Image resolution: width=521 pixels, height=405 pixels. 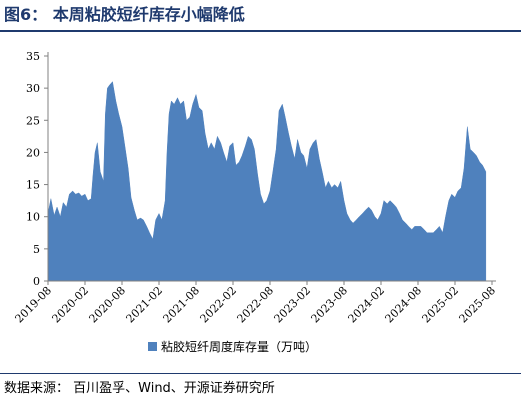 I want to click on source-note: 数据来源： 百川盈孚、Wind、开源证券研究所, so click(x=139, y=388).